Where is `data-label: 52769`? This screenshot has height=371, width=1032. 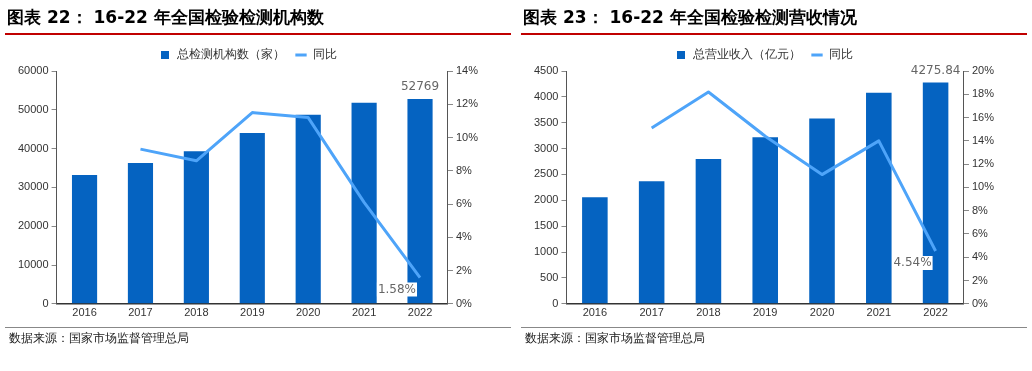
data-label: 52769 is located at coordinates (420, 86).